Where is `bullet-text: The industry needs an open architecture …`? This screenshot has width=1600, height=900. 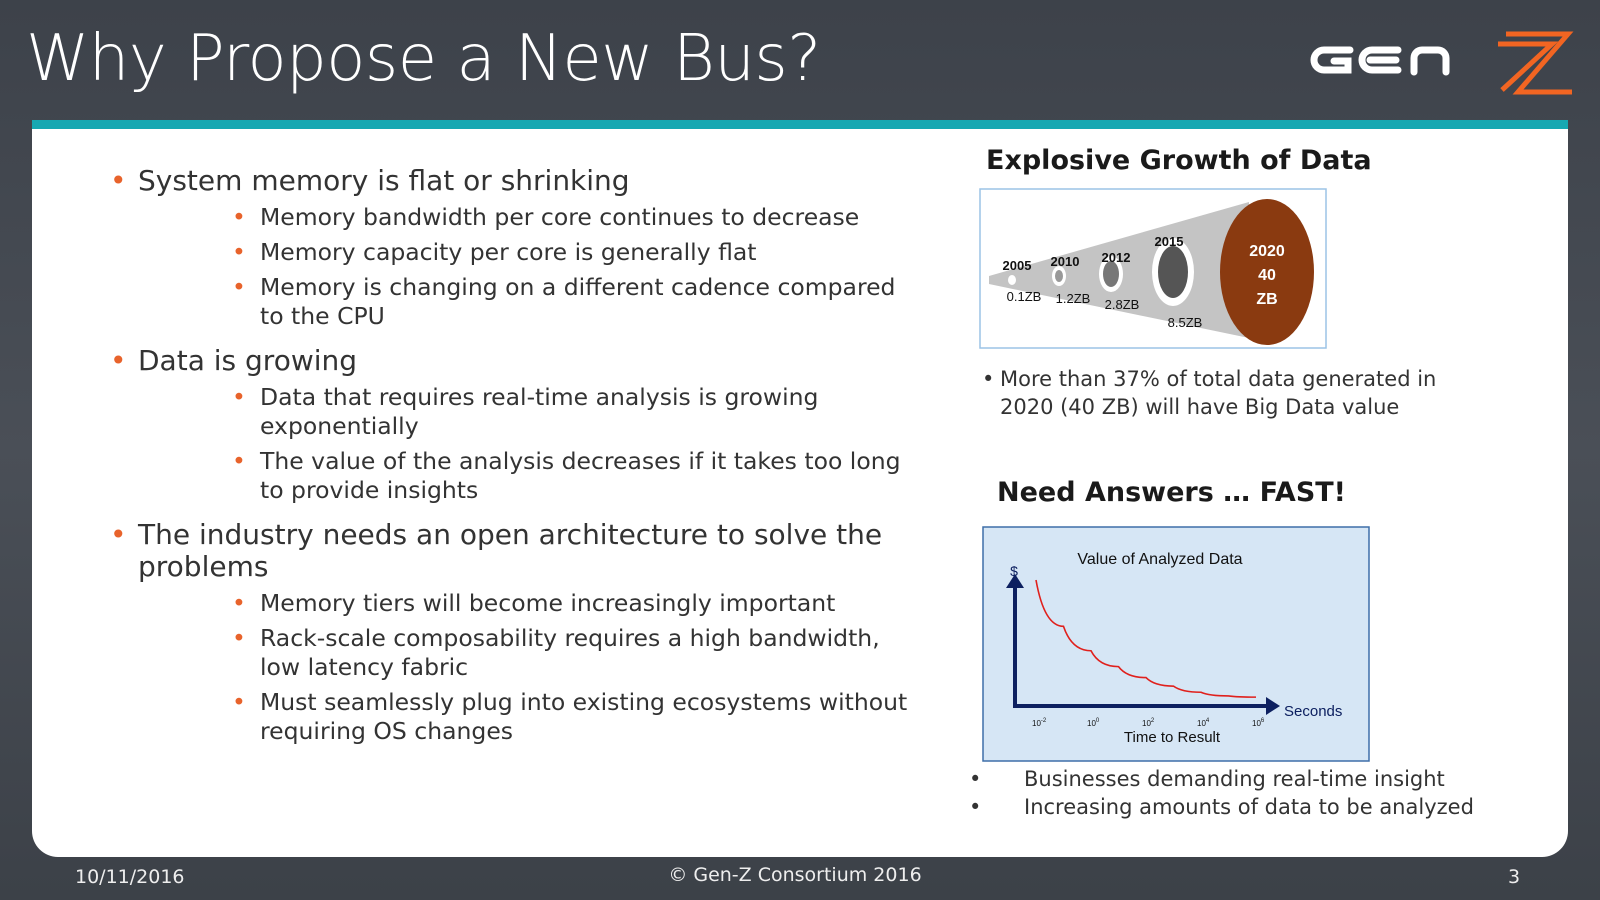
bullet-text: The industry needs an open architecture … is located at coordinates (510, 550).